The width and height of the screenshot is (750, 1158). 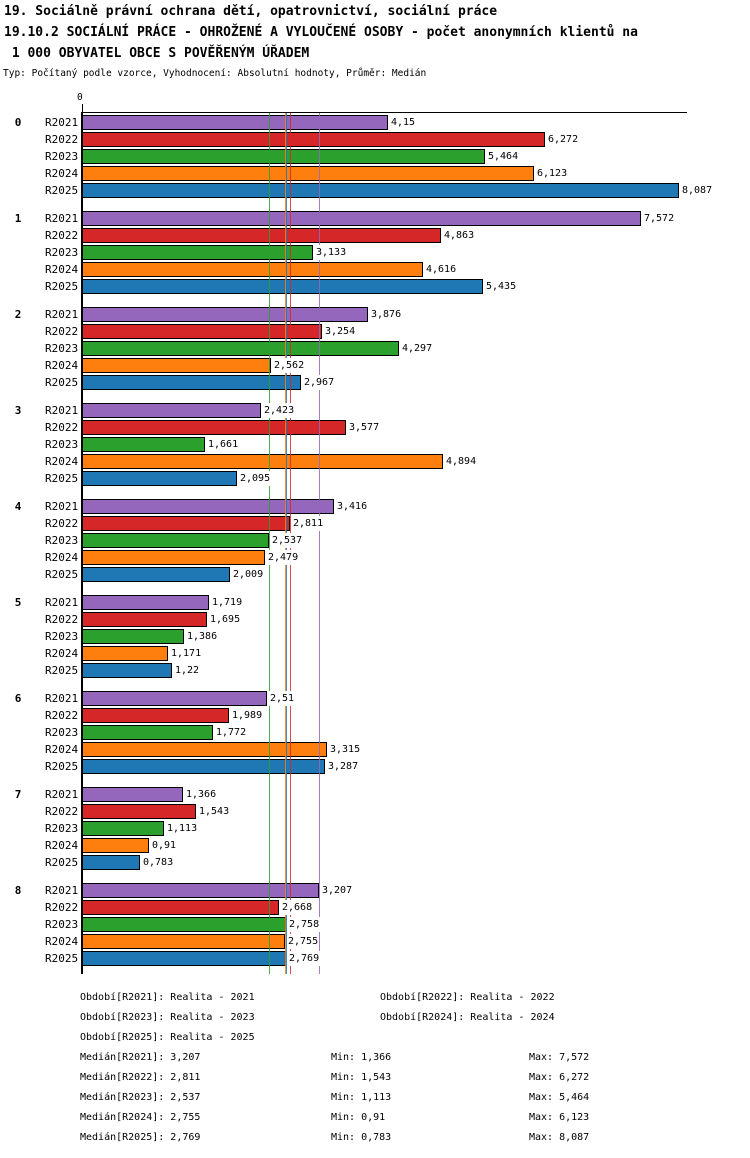 What do you see at coordinates (383, 382) in the screenshot?
I see `bar-row: R2025 2,967` at bounding box center [383, 382].